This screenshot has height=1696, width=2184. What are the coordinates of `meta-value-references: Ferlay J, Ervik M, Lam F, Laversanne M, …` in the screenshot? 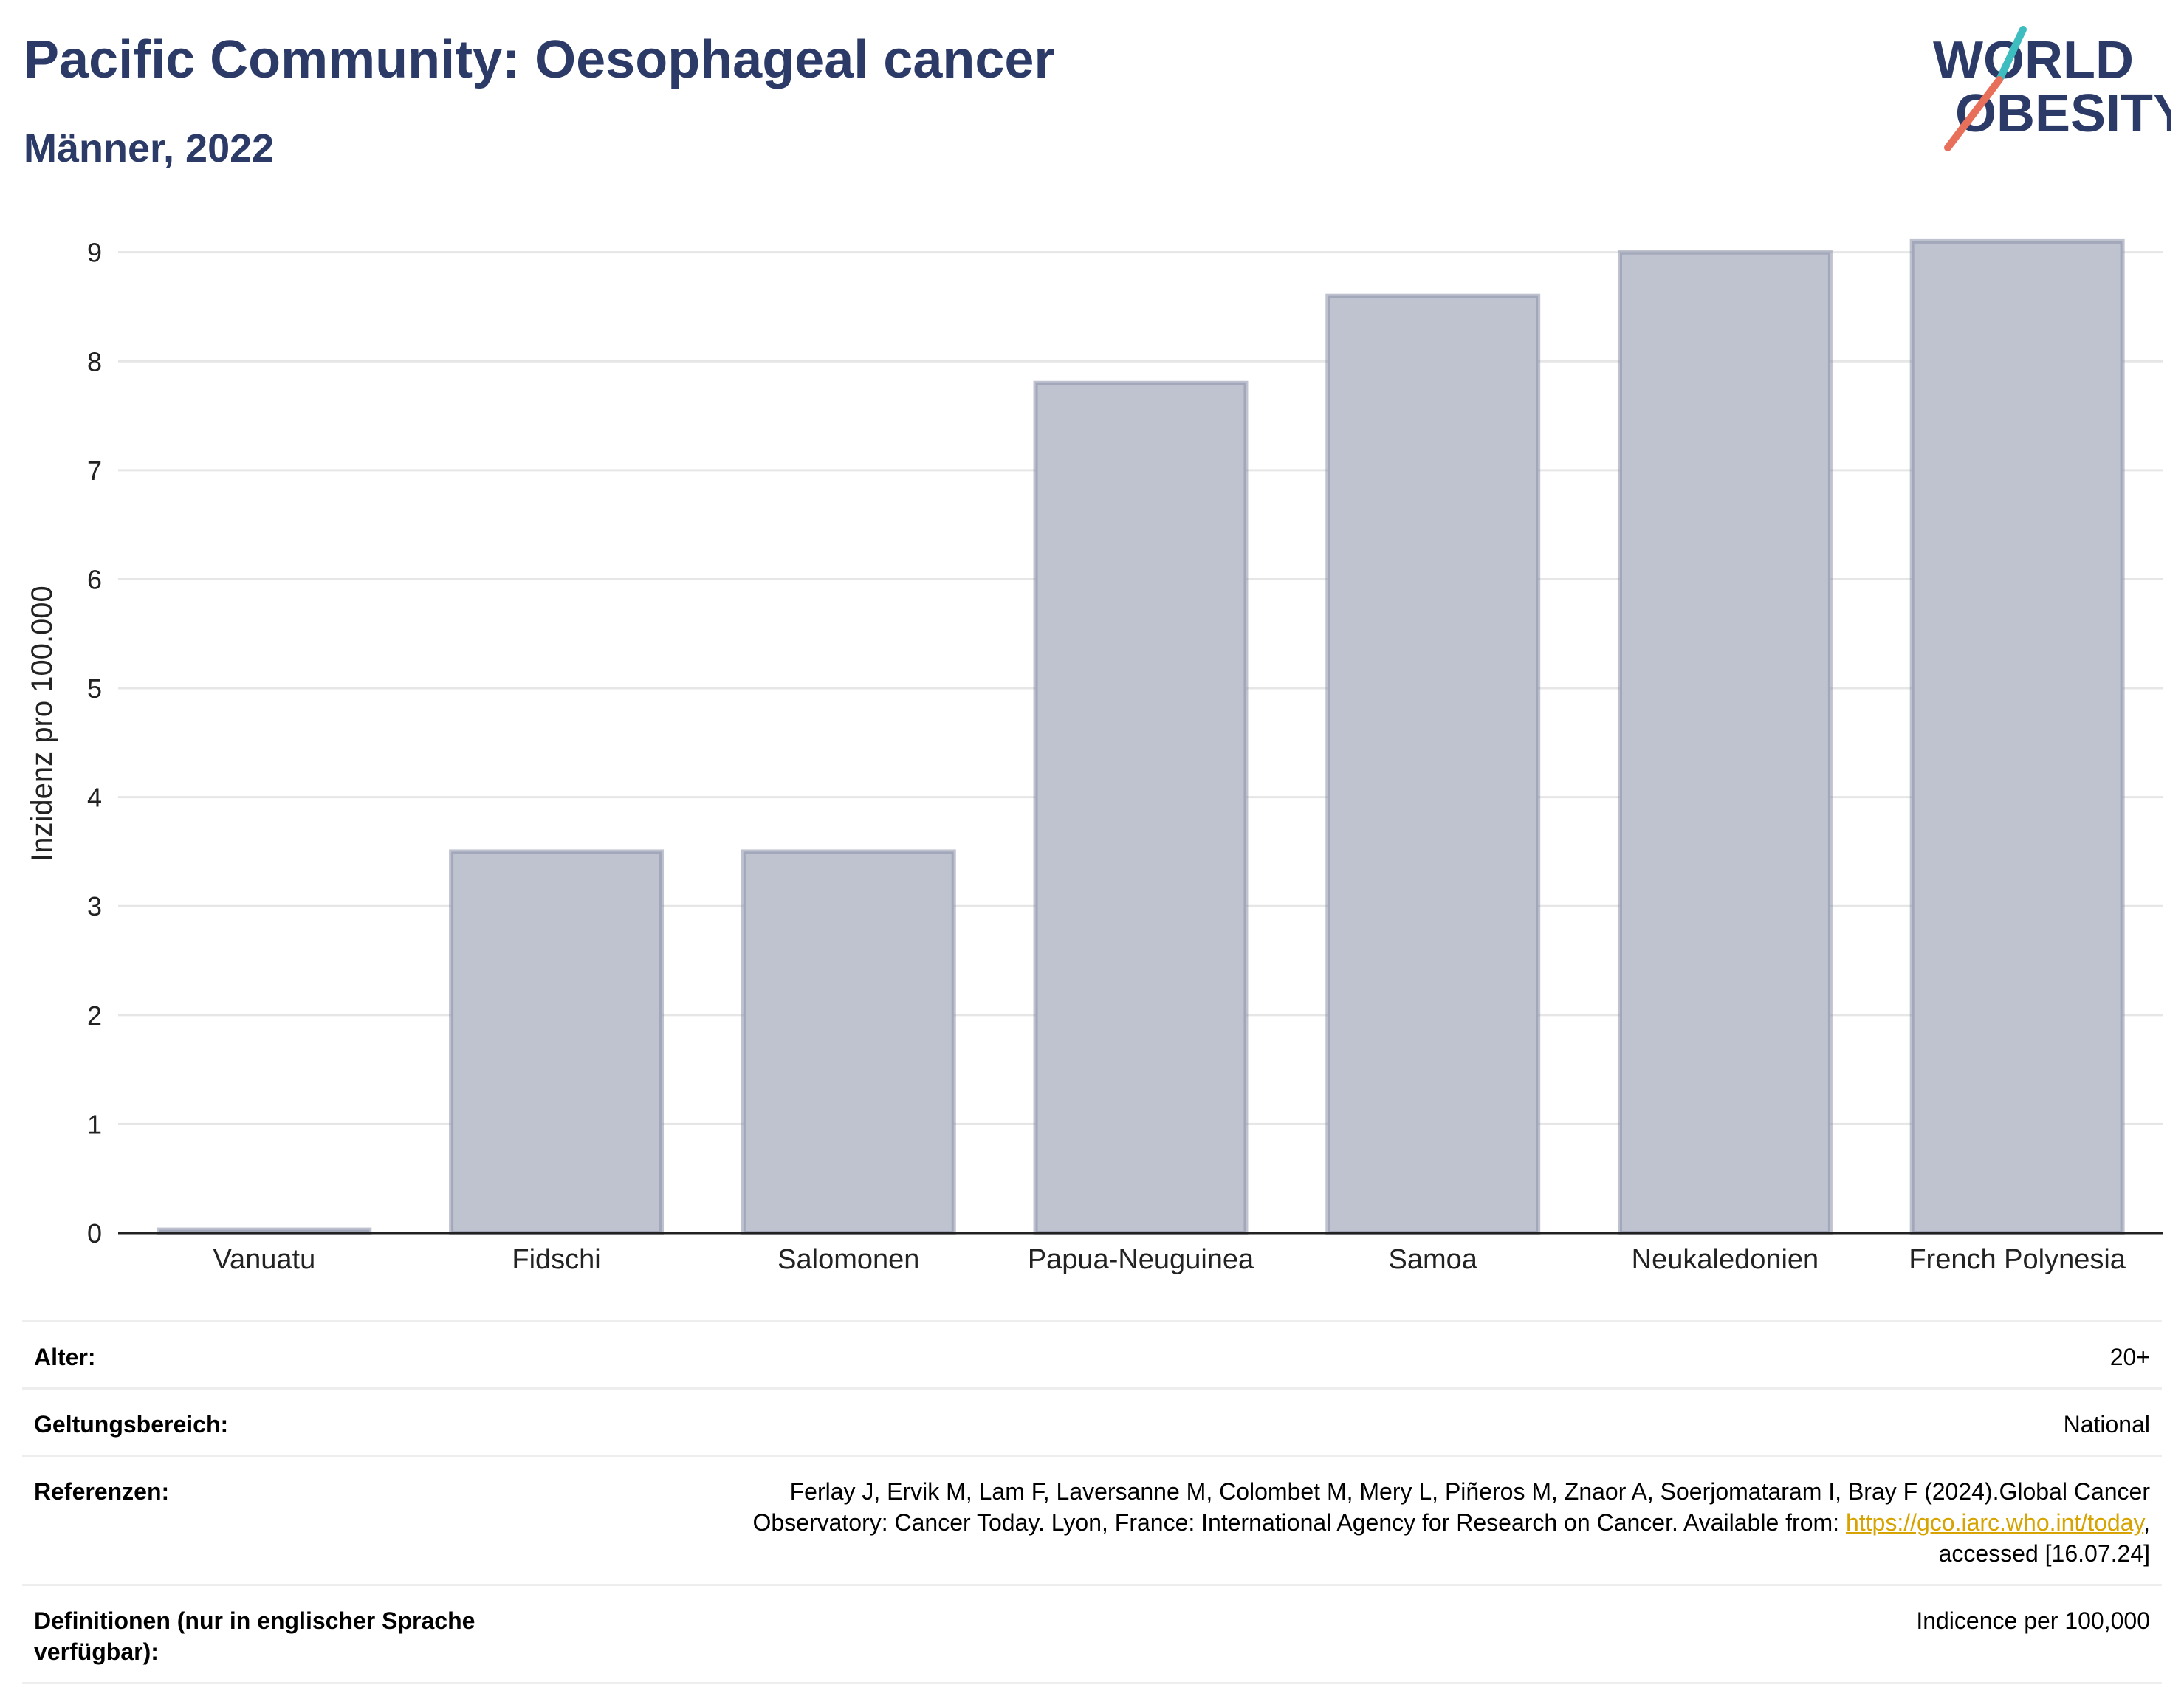 It's located at (1351, 1522).